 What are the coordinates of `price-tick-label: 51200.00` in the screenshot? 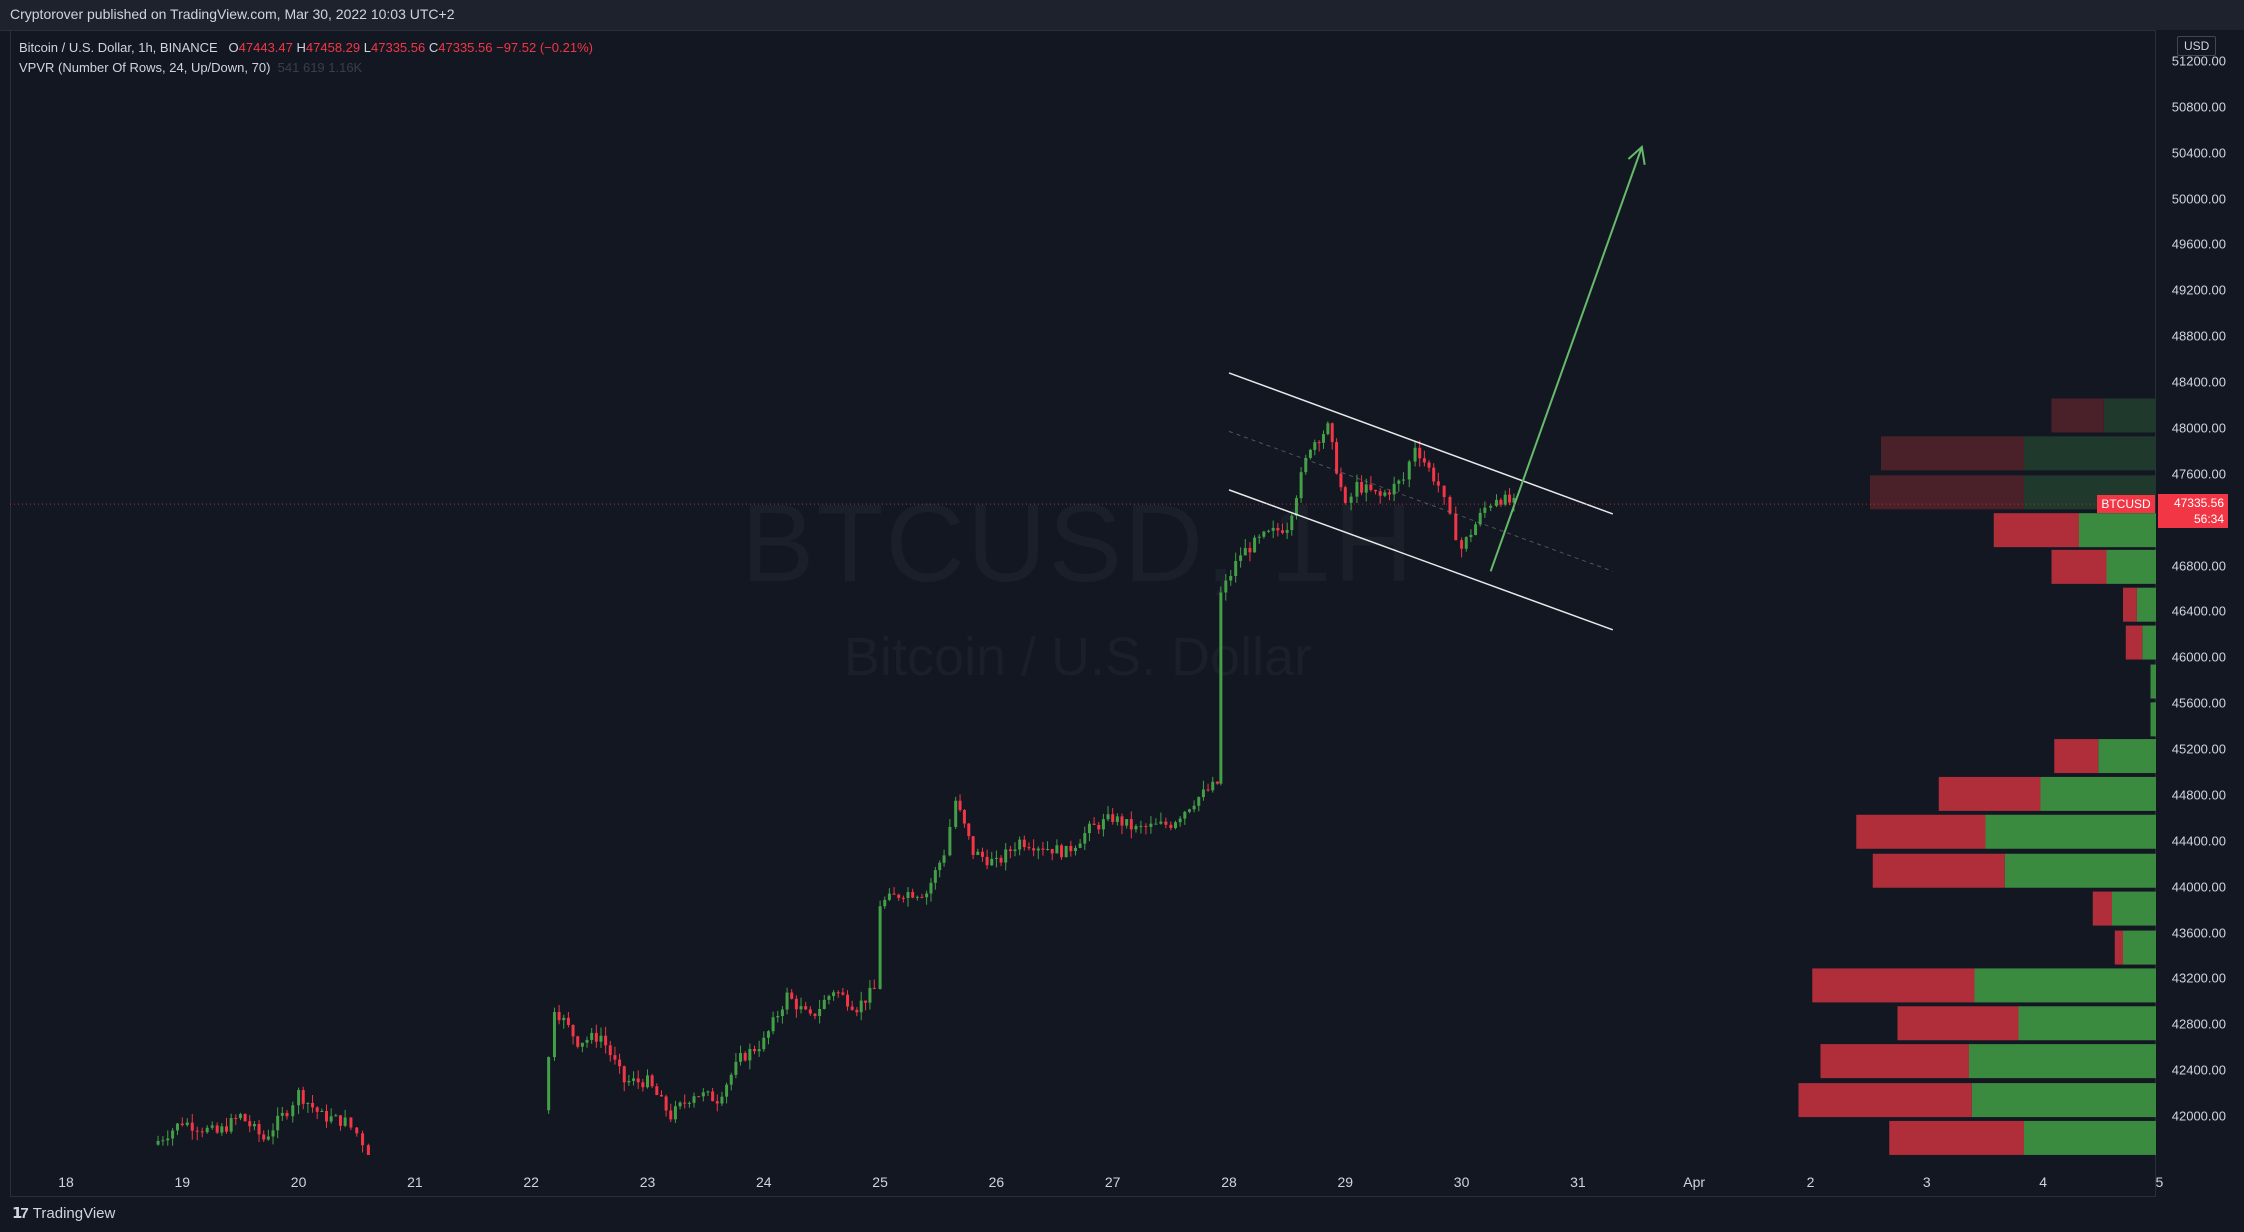 It's located at (2198, 61).